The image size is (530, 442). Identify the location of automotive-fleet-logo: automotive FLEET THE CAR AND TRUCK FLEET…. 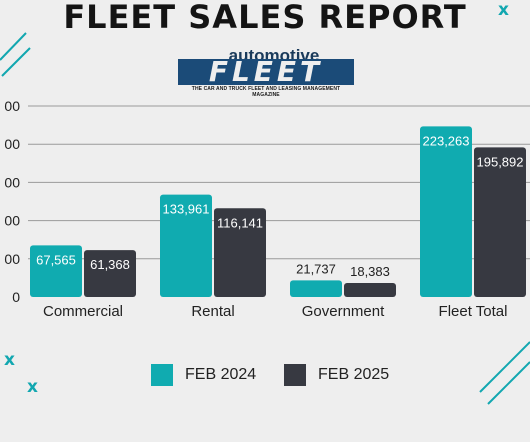
(266, 73).